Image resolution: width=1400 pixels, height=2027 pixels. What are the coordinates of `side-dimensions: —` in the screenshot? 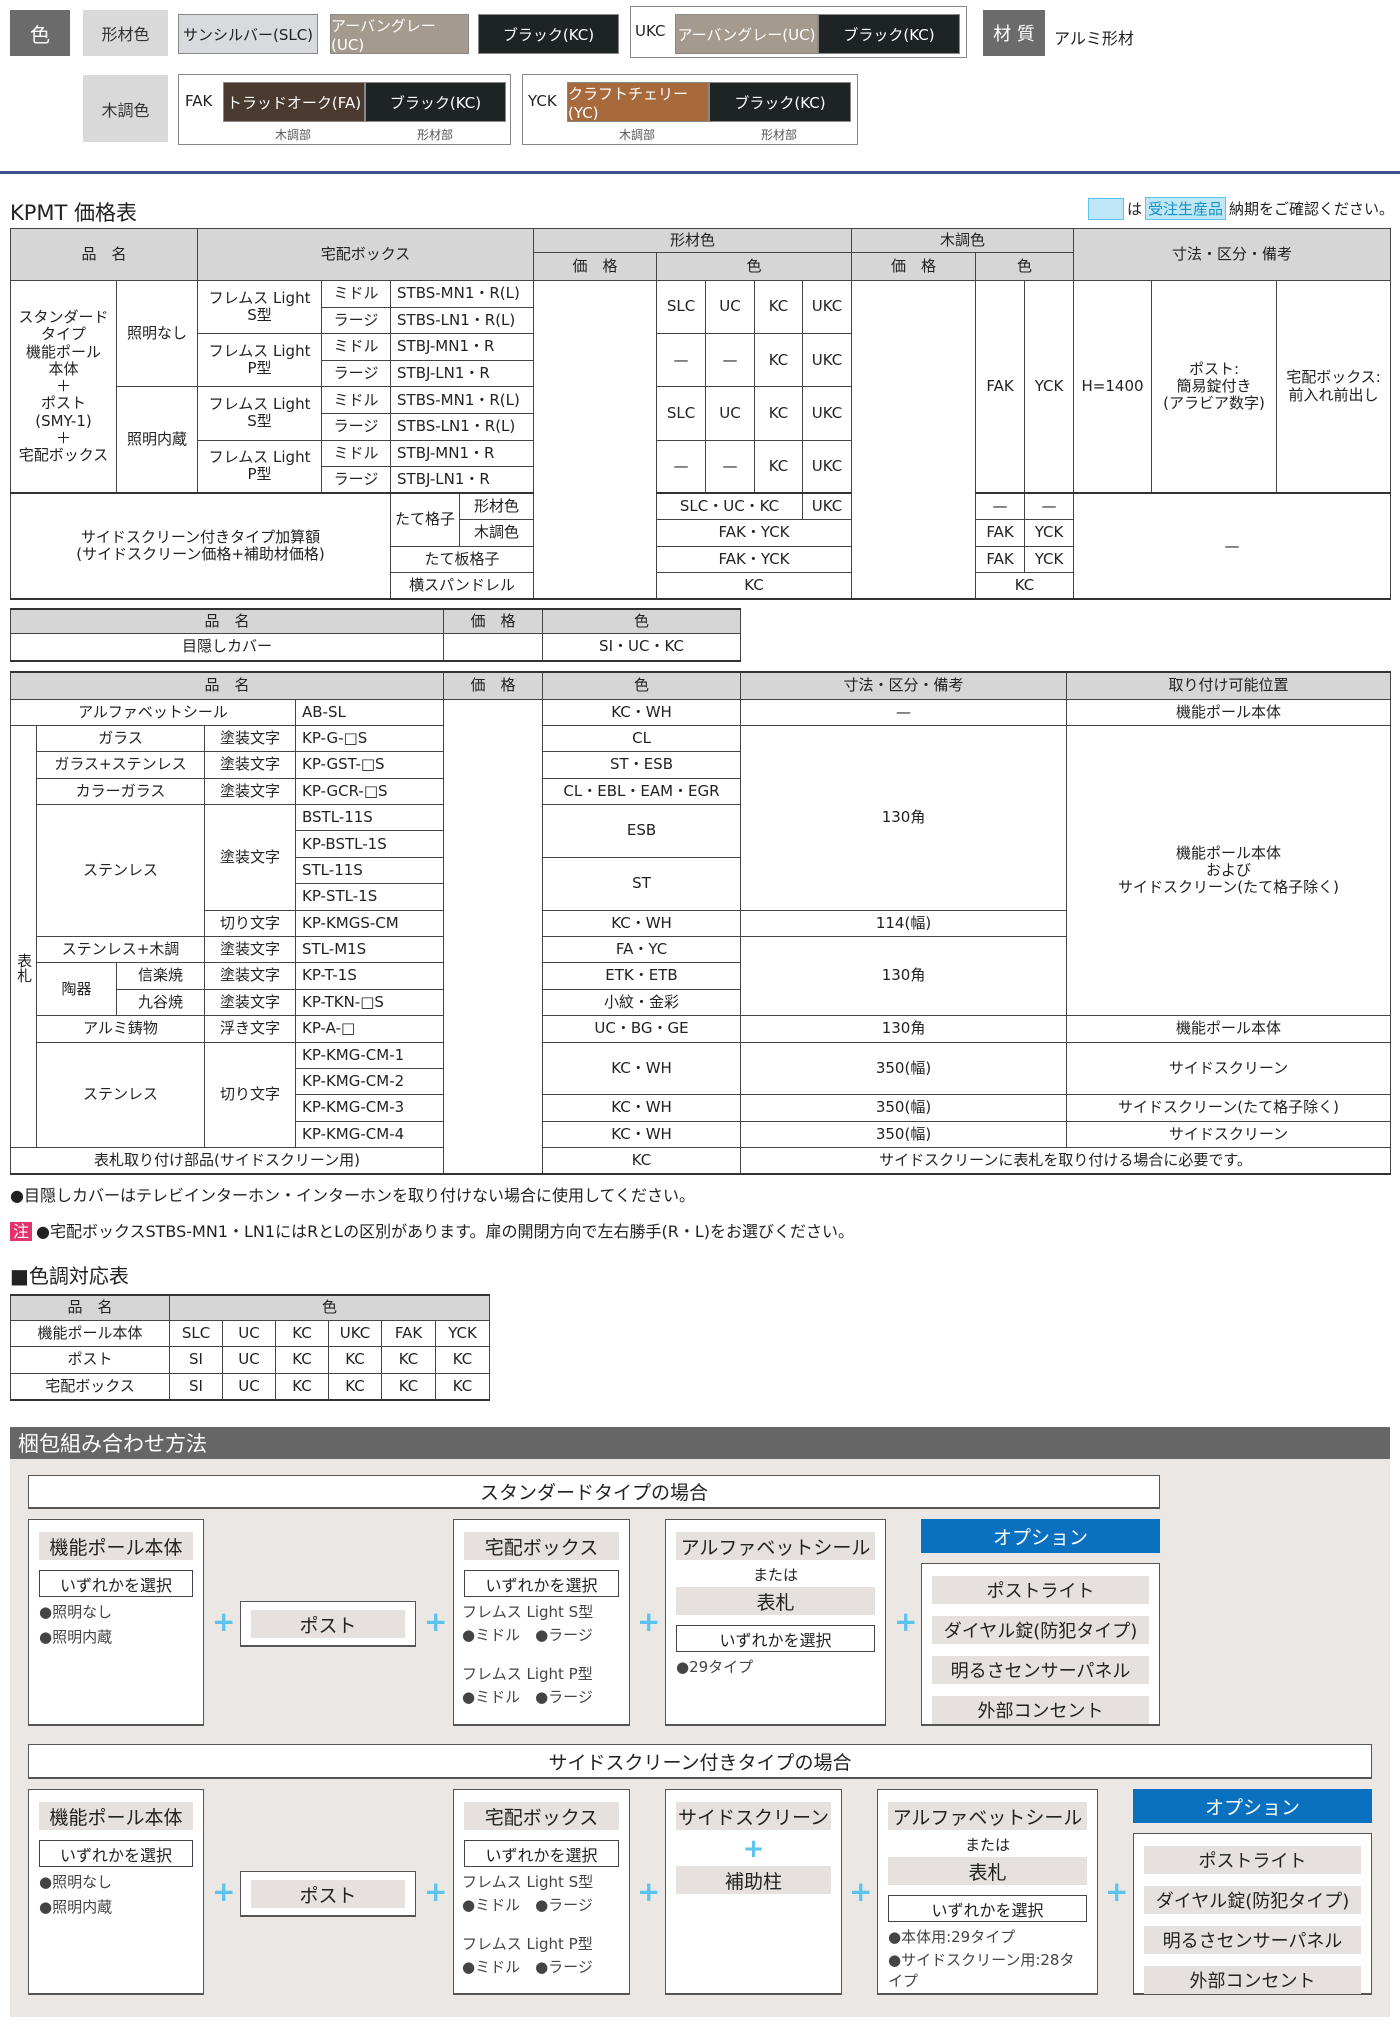 It's located at (1232, 546).